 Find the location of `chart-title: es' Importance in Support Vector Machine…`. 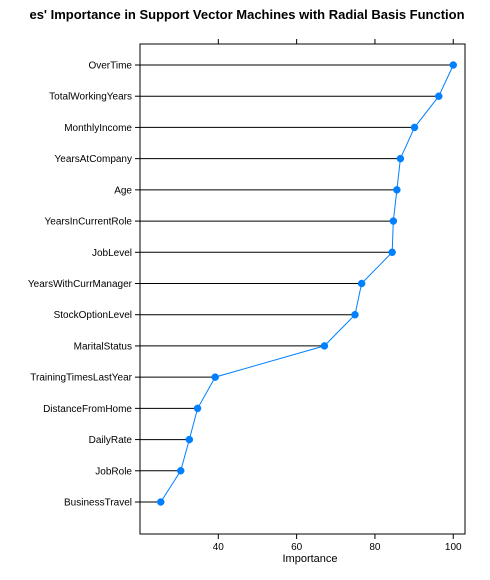

chart-title: es' Importance in Support Vector Machine… is located at coordinates (246, 14).